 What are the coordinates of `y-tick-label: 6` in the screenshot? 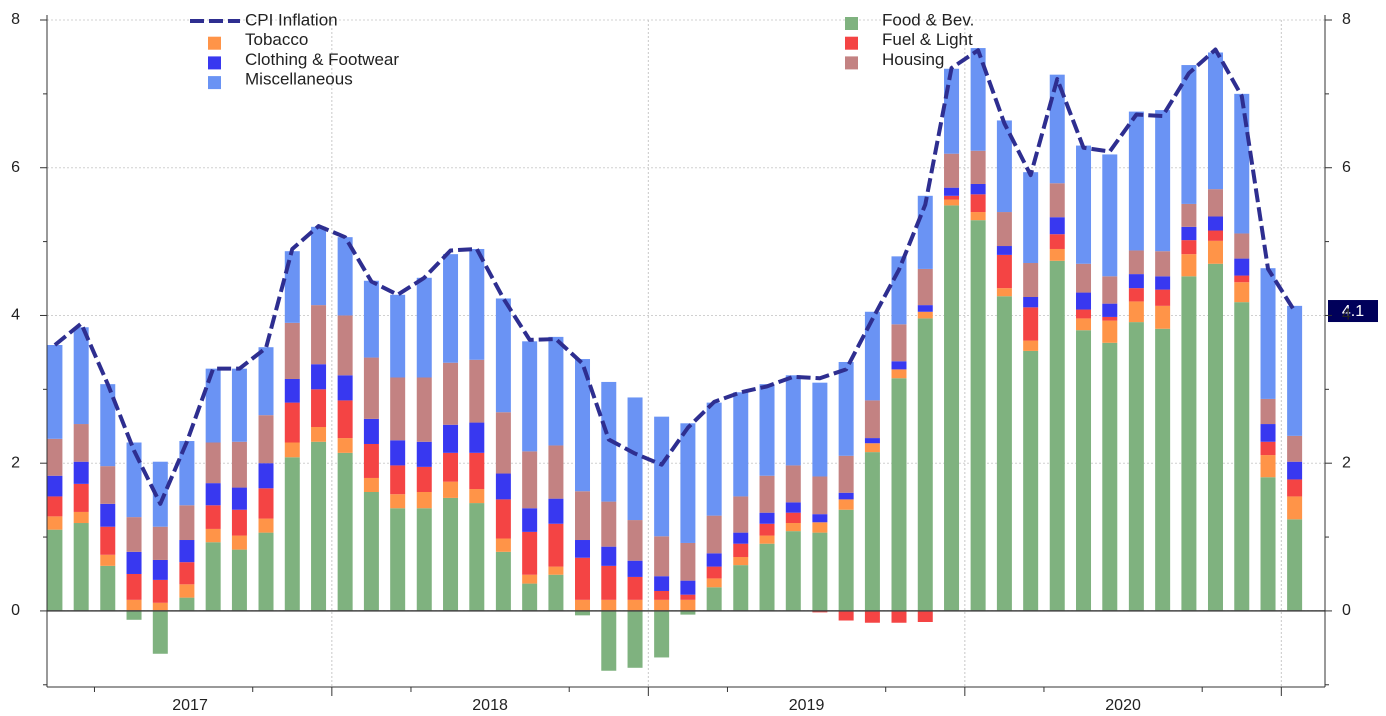 It's located at (15, 167).